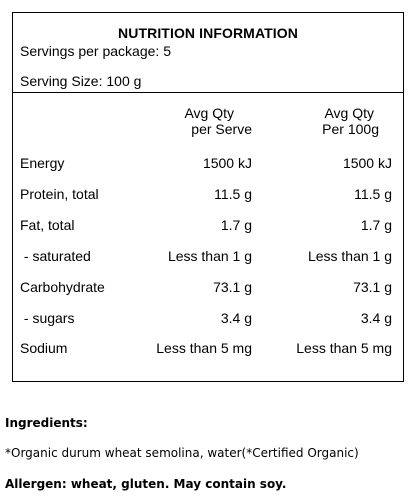  I want to click on per-100g-value: Less than 5 mg, so click(344, 348).